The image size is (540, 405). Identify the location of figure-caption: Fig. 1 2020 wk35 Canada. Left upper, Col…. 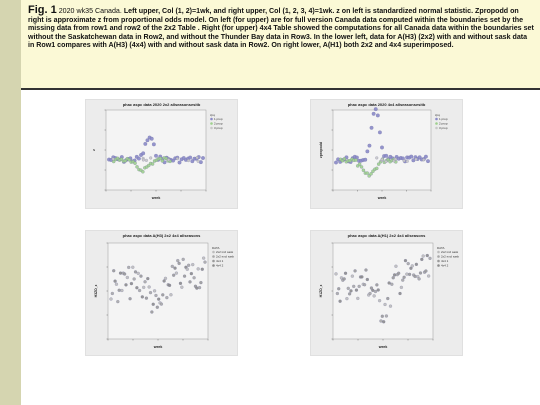
(281, 27).